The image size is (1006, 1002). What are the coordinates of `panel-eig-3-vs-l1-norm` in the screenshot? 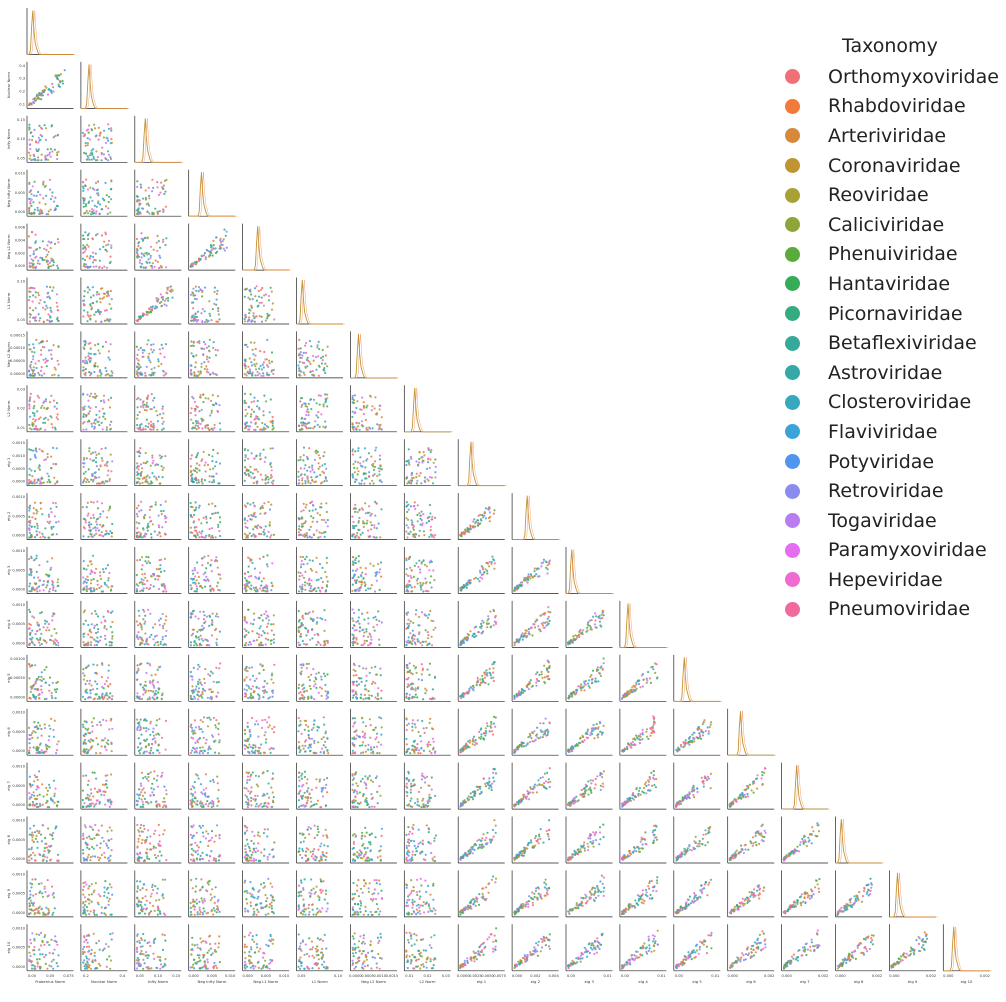 It's located at (319, 570).